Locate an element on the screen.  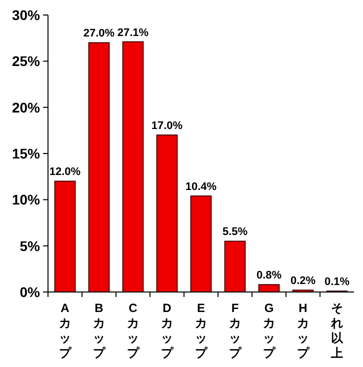
y-tick-label: 5% is located at coordinates (30, 246).